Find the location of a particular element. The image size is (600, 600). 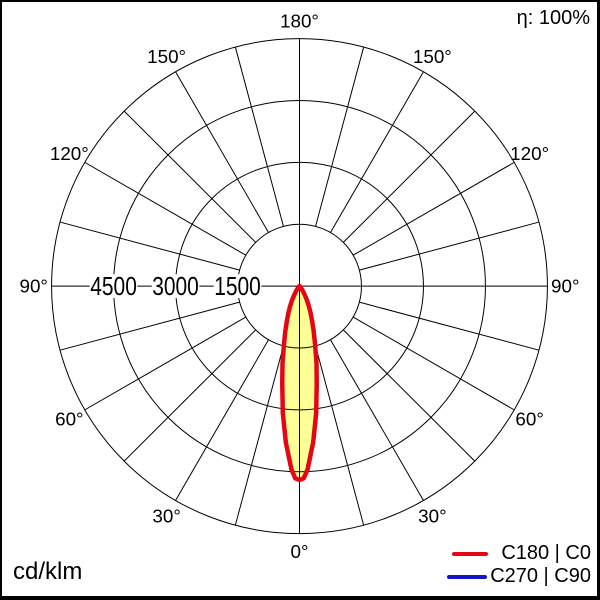

legend-row-c180-c0: C180 | C0 is located at coordinates (521, 553).